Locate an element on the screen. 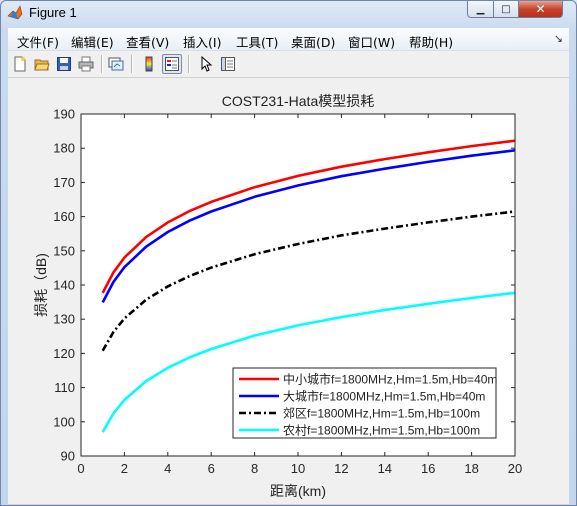 The image size is (577, 506). legend-label-3: 郊区f=1800MHz,Hm=1.5m,Hb=100m is located at coordinates (381, 414).